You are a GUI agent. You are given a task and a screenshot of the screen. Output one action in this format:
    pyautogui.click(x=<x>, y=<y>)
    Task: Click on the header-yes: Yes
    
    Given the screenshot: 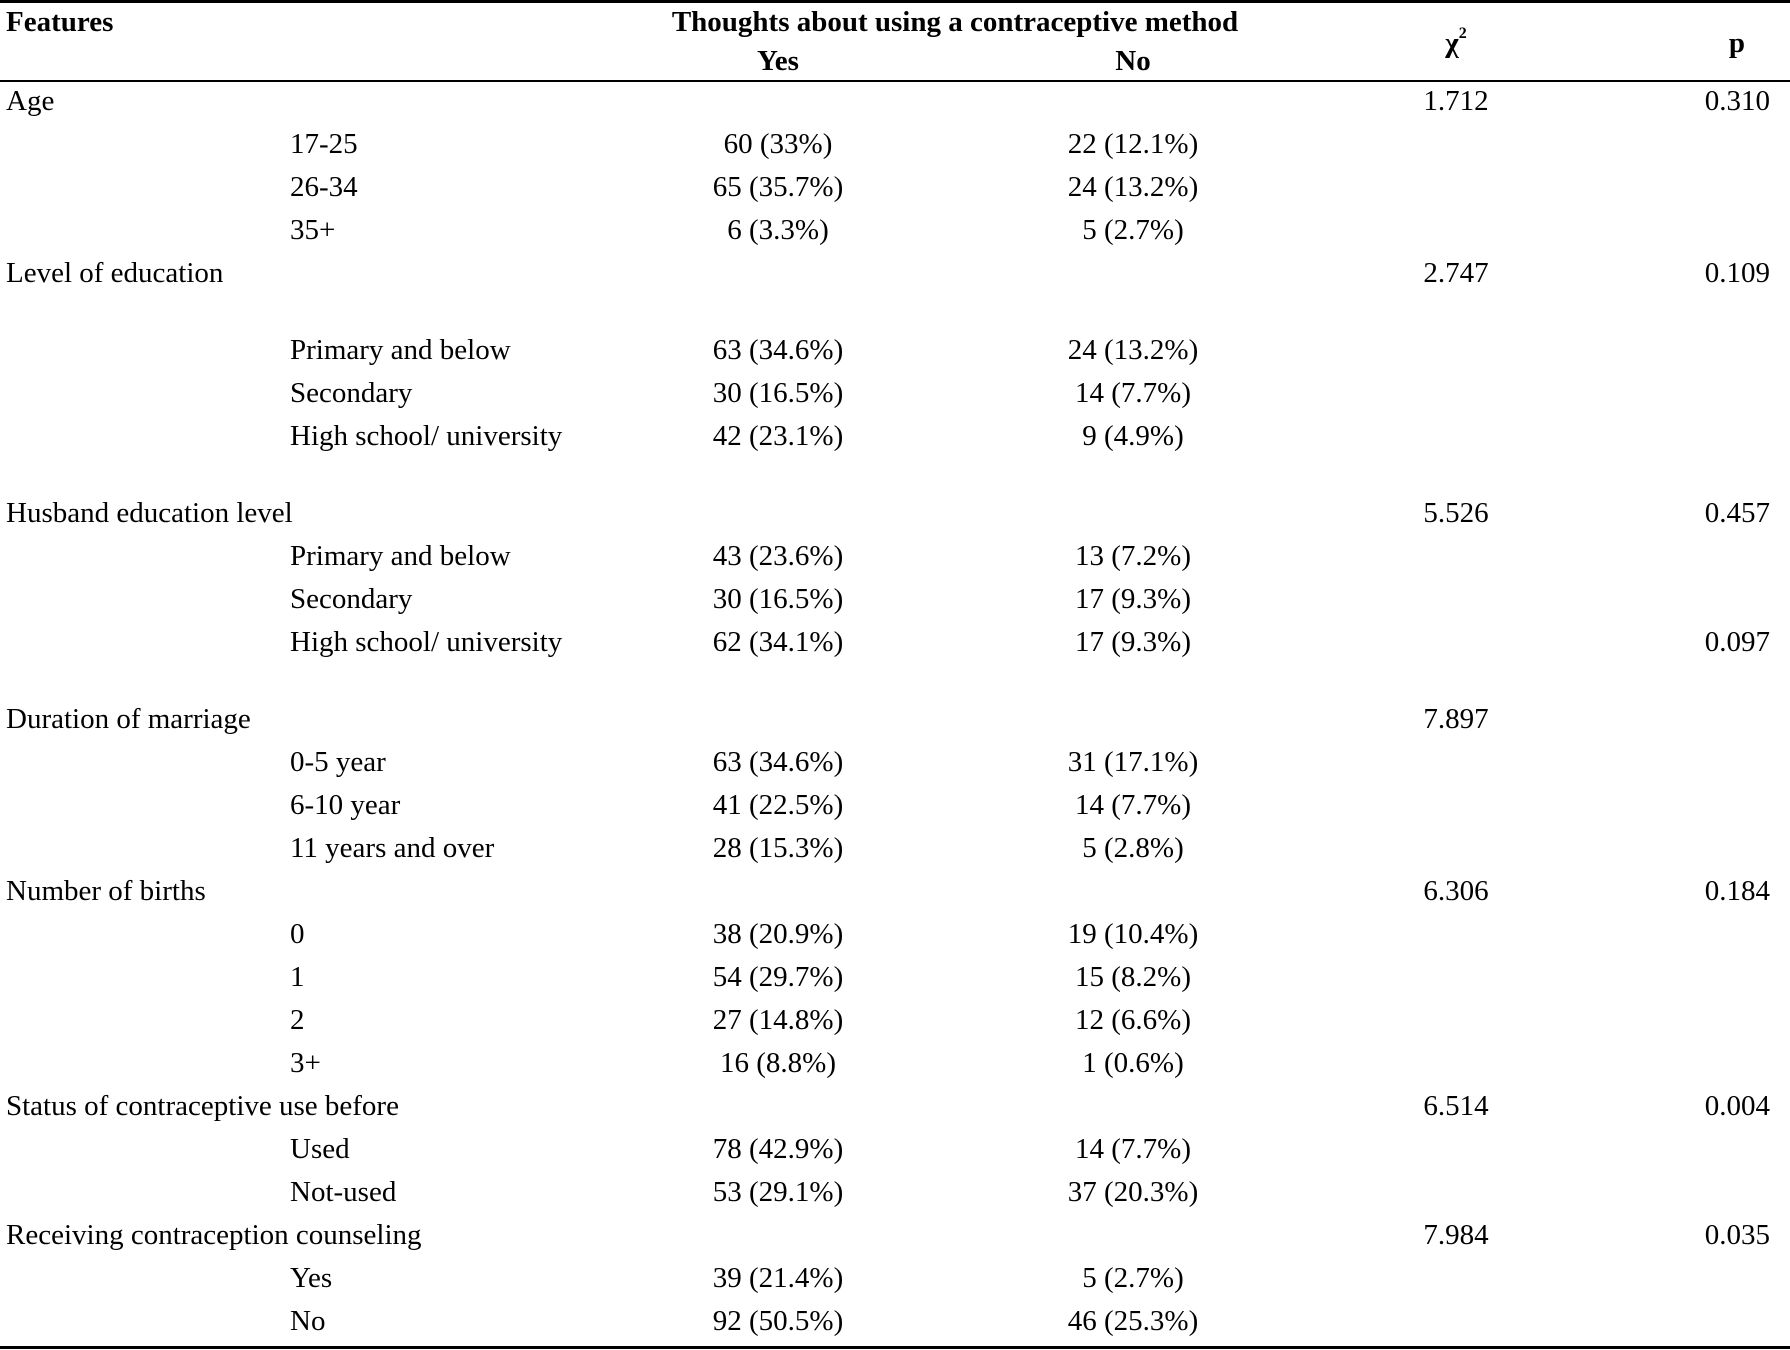 What is the action you would take?
    pyautogui.click(x=778, y=61)
    